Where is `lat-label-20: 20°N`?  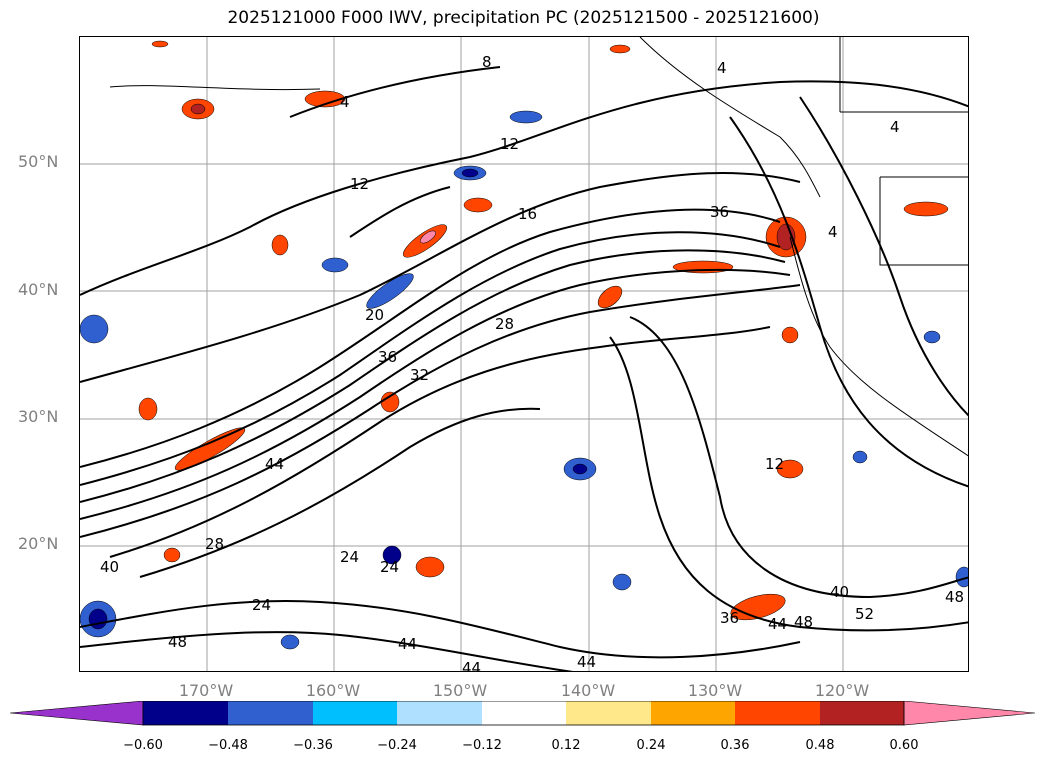
lat-label-20: 20°N is located at coordinates (38, 543).